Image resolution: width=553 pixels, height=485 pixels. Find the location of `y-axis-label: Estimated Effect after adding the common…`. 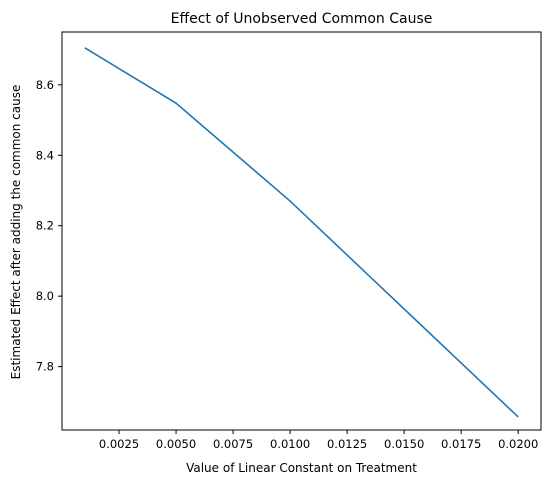

y-axis-label: Estimated Effect after adding the common… is located at coordinates (16, 232).